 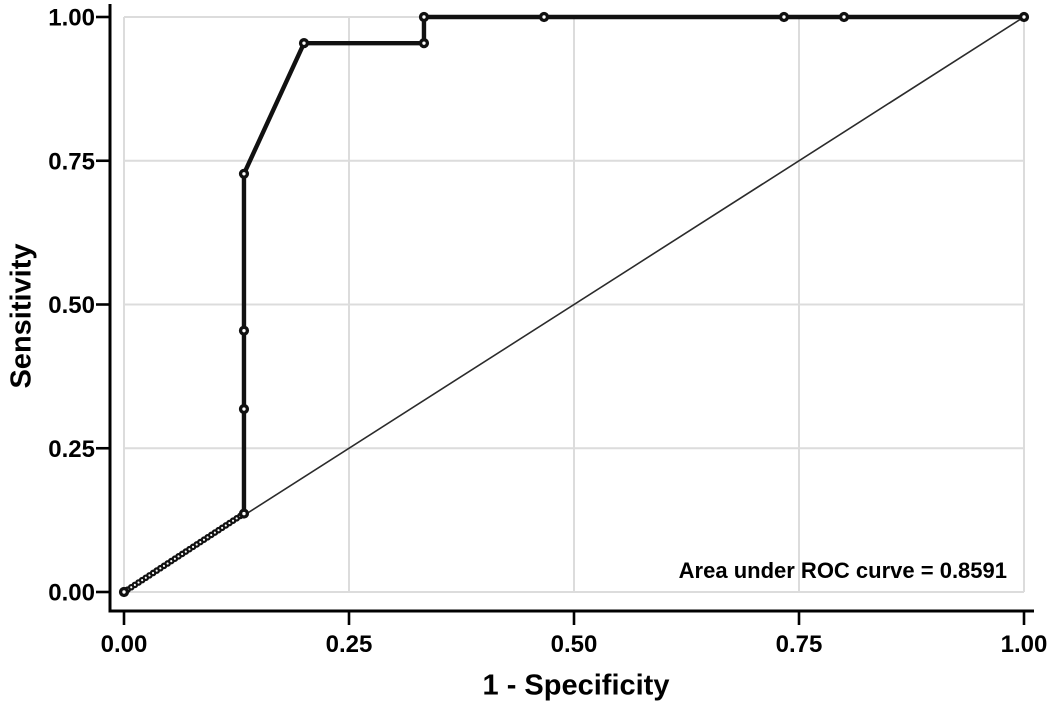 What do you see at coordinates (842, 570) in the screenshot?
I see `auc-annotation: Area under ROC curve = 0.8591` at bounding box center [842, 570].